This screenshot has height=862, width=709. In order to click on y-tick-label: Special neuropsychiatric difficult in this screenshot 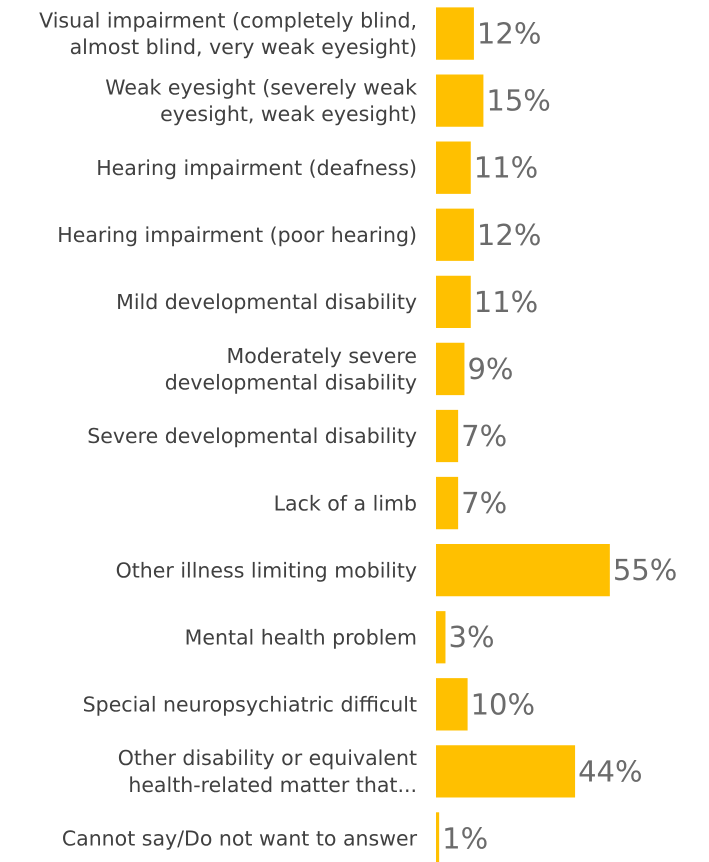, I will do `click(249, 704)`.